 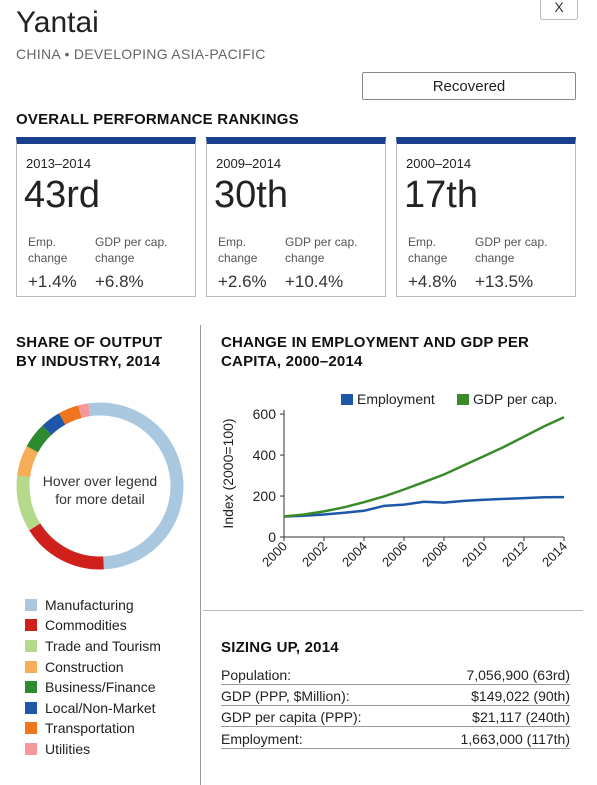 I want to click on industry-donut-chart, so click(x=100, y=486).